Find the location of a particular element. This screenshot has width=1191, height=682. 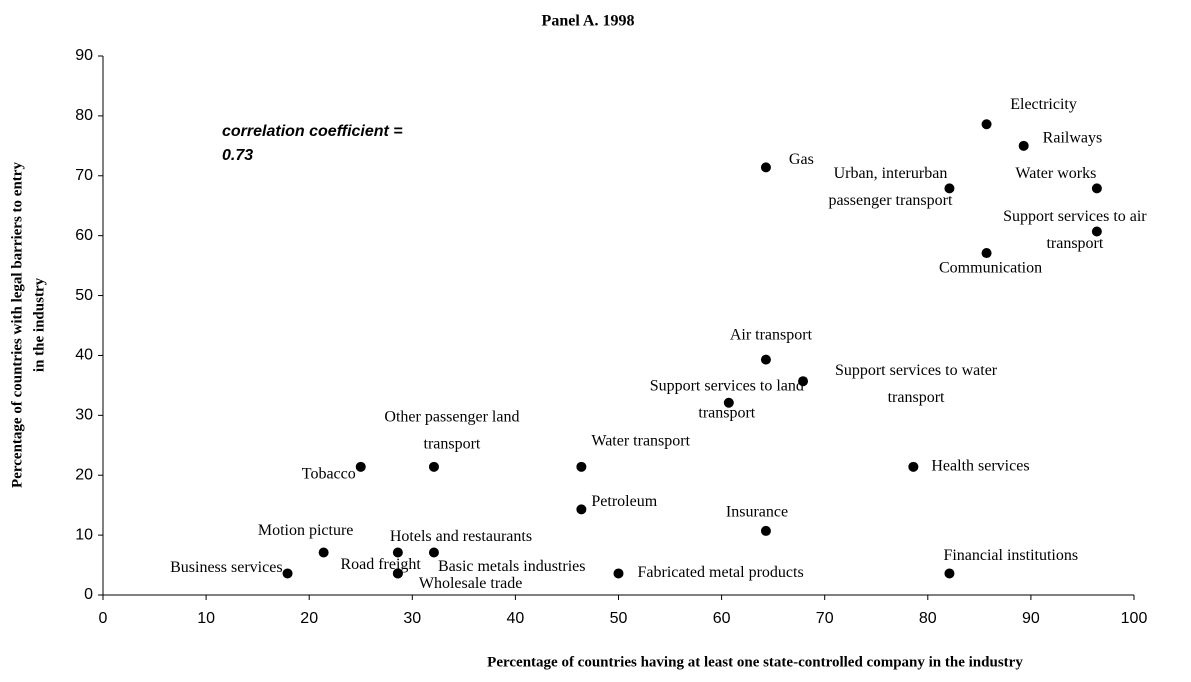

x-tick-label: 60 is located at coordinates (722, 618).